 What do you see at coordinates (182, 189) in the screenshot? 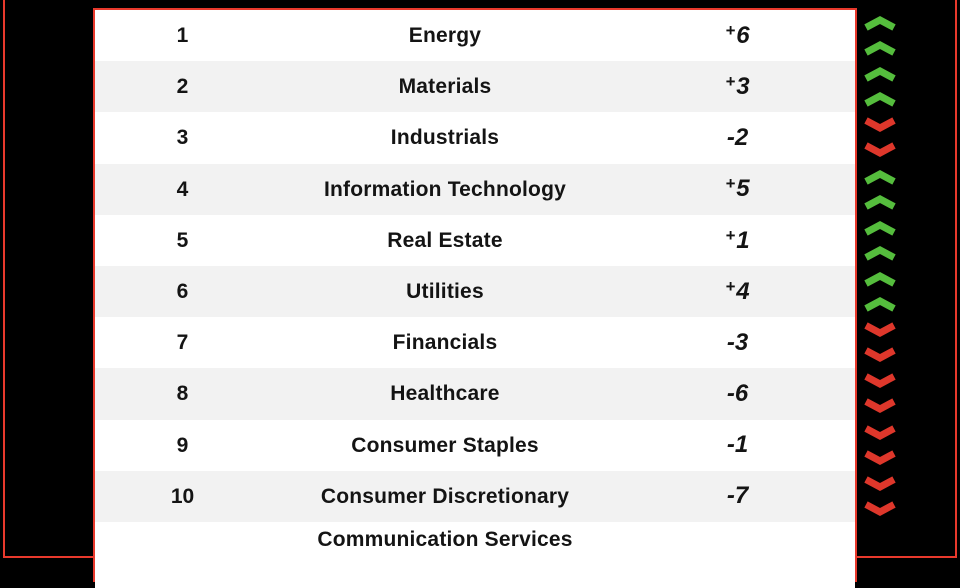
I see `rank-cell: 4` at bounding box center [182, 189].